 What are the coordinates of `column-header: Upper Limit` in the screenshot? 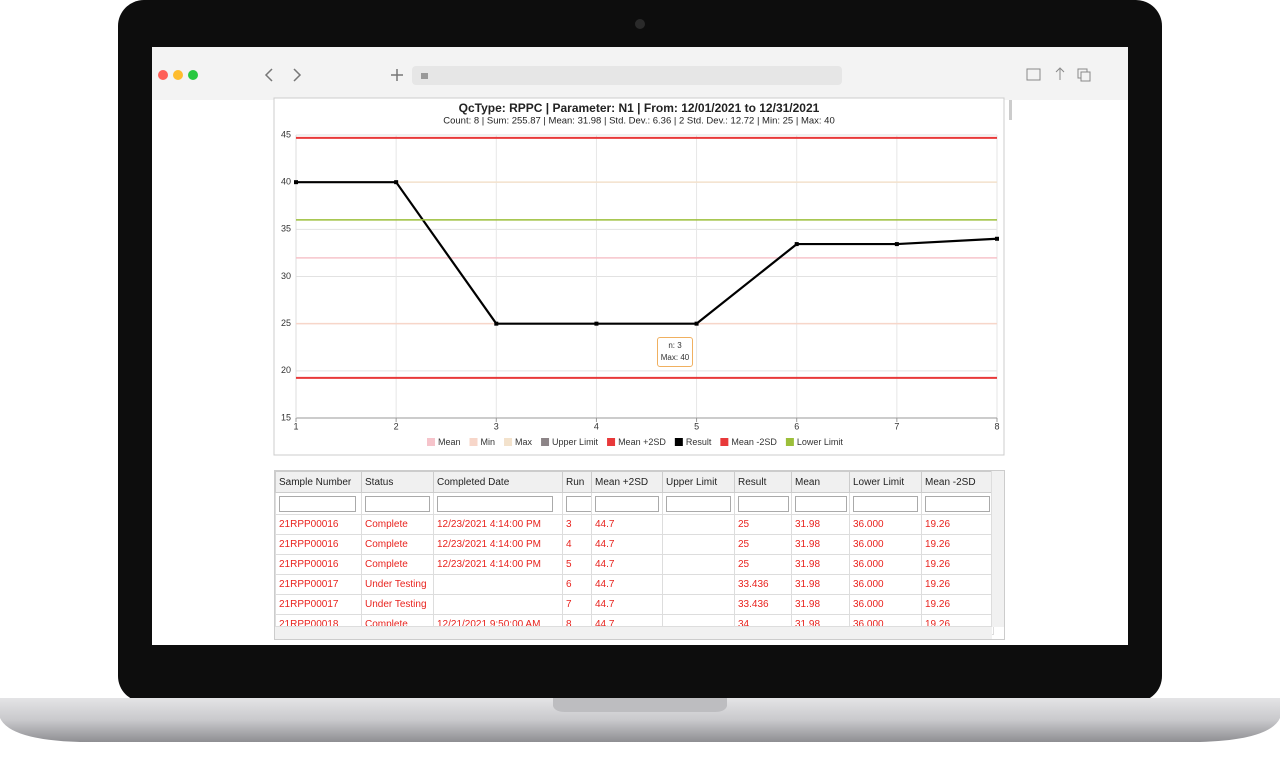 It's located at (698, 482).